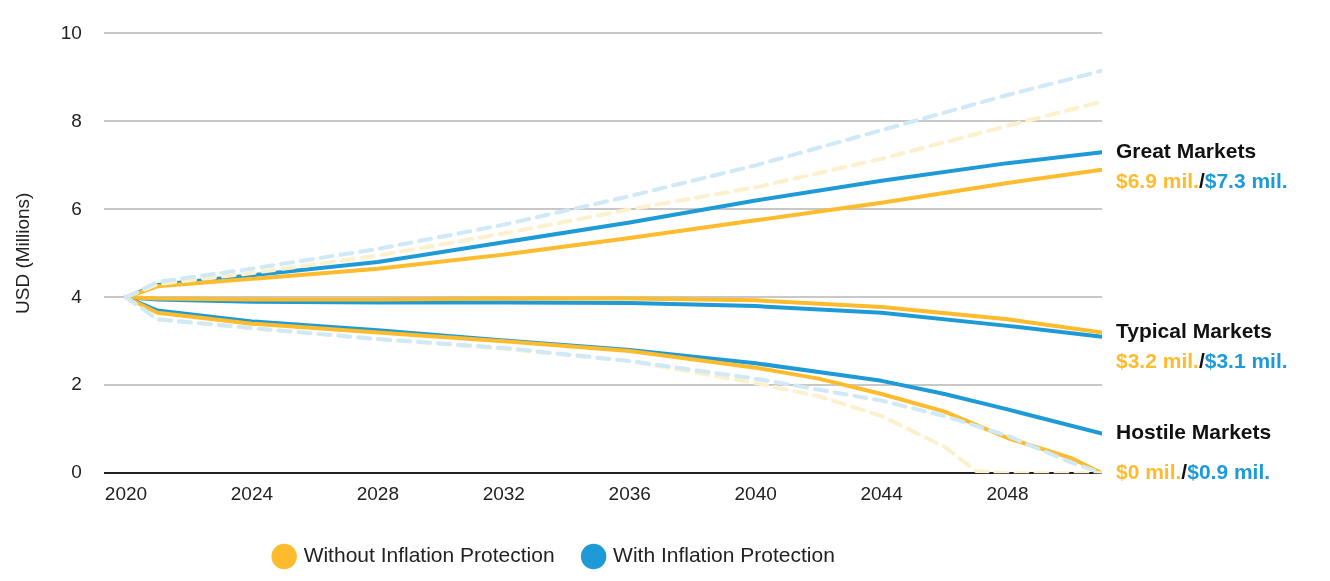 The width and height of the screenshot is (1330, 581). I want to click on text: Great Markets, so click(1186, 150).